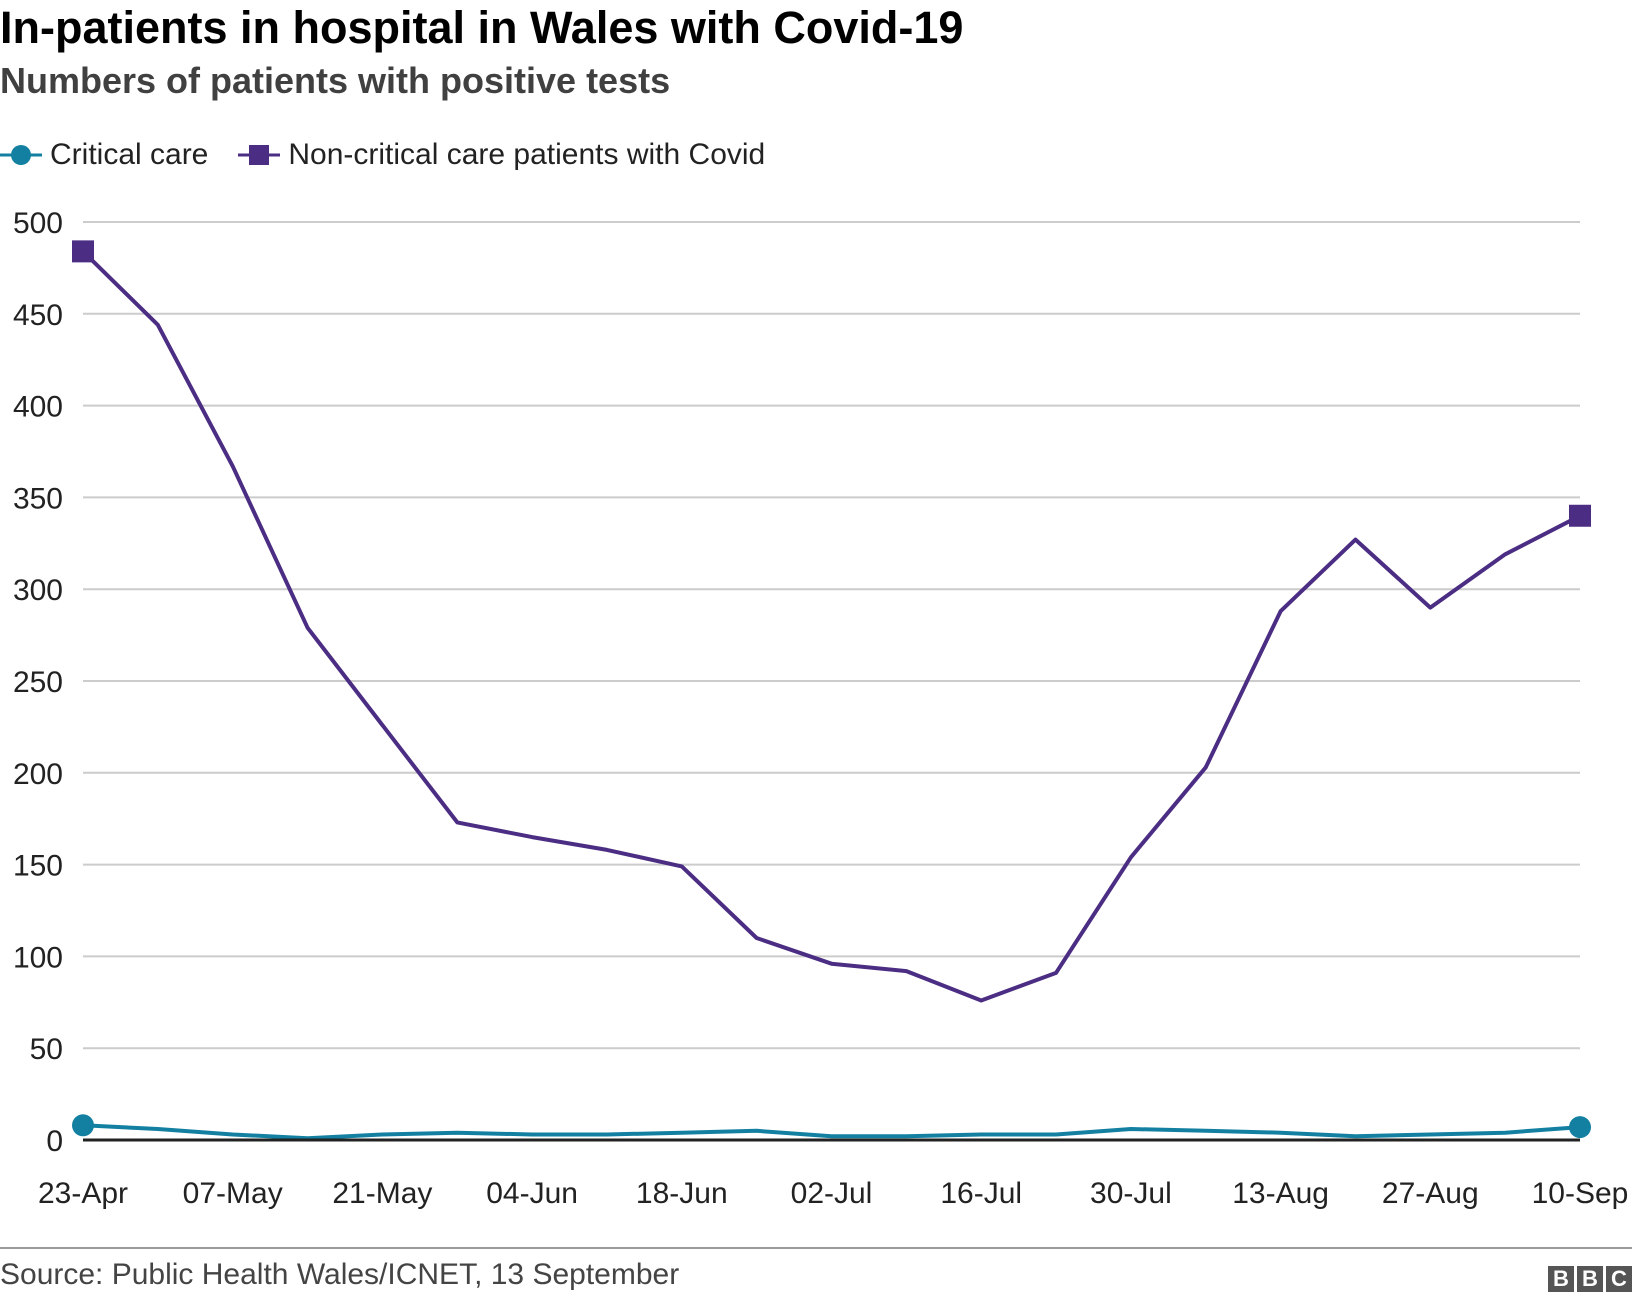 The width and height of the screenshot is (1632, 1302). I want to click on legend-item-non-critical-care: Non-critical care patients with Covid, so click(501, 155).